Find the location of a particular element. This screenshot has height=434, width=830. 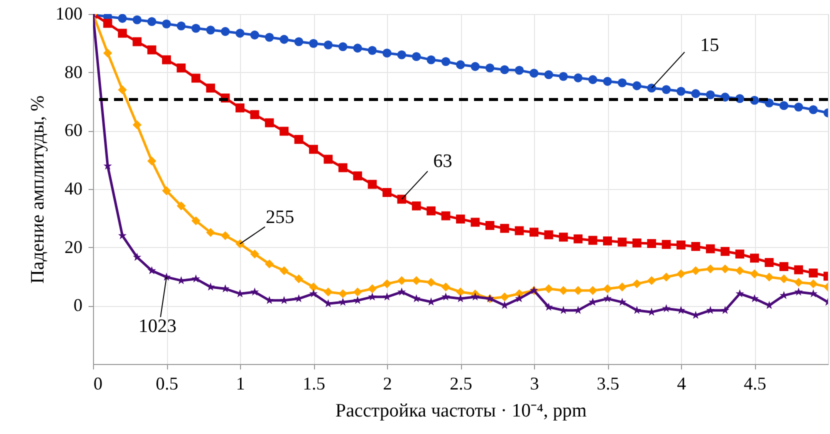

x-tick-label: 2 is located at coordinates (387, 384).